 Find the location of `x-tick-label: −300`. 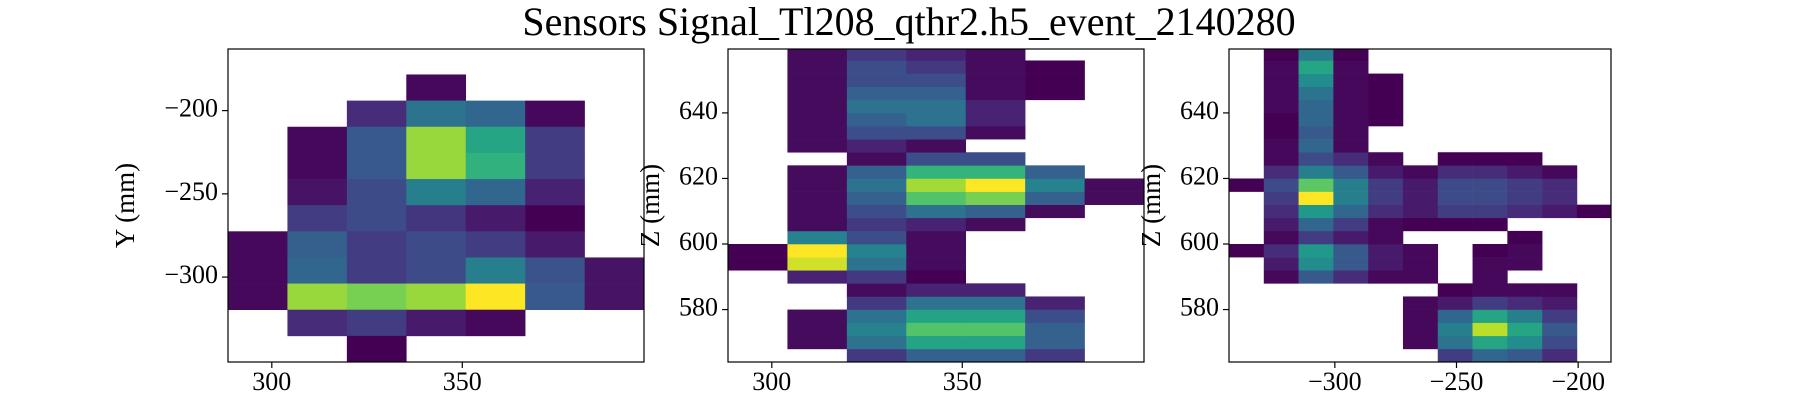

x-tick-label: −300 is located at coordinates (1335, 381).